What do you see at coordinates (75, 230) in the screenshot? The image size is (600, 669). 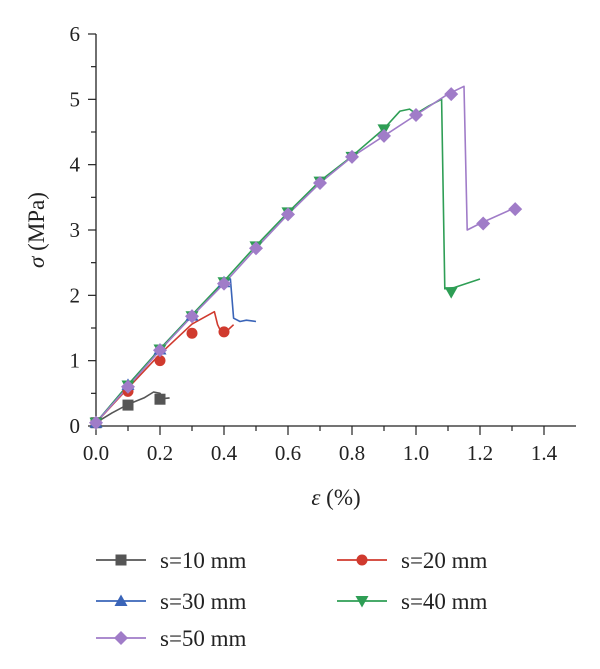 I see `y-tick-label: 3` at bounding box center [75, 230].